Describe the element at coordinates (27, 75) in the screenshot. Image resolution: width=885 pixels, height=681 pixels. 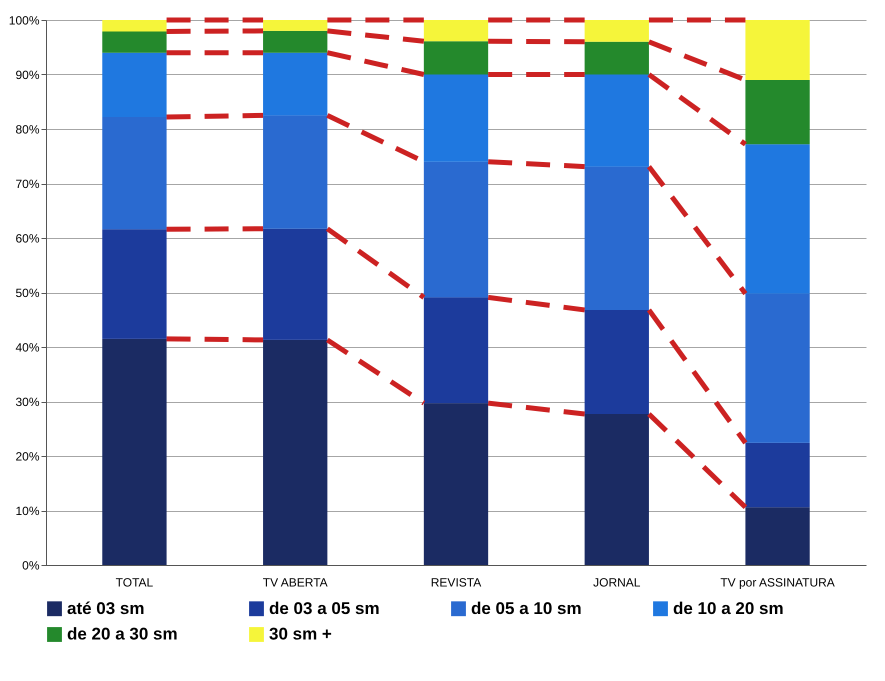
I see `y-tick-label: 90%` at that location.